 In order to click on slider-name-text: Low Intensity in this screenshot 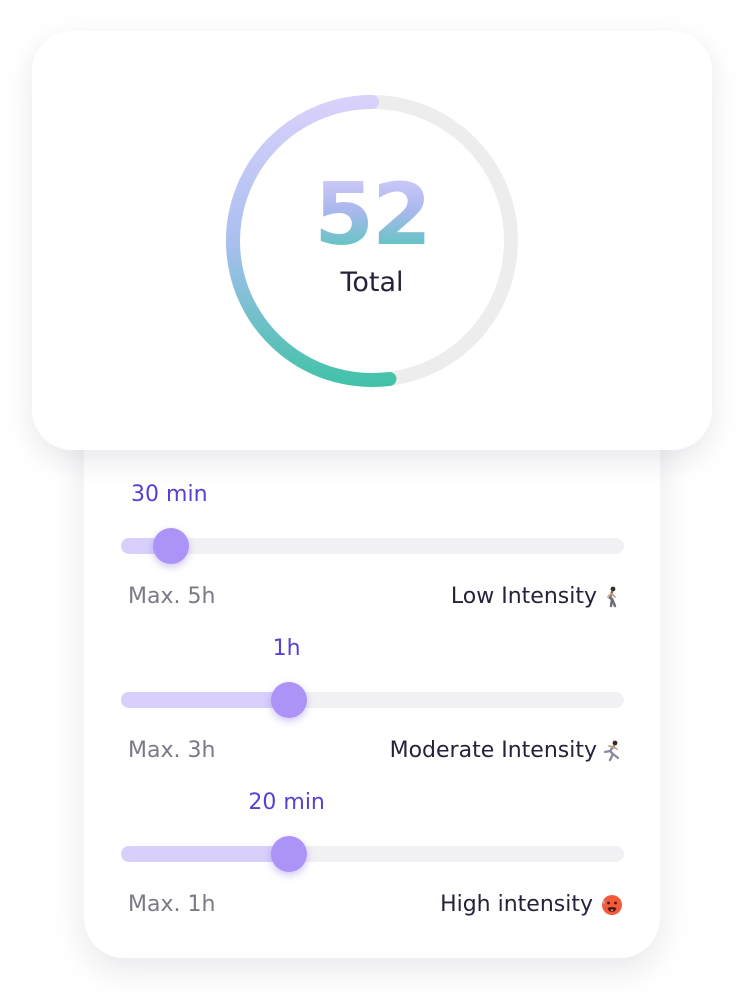, I will do `click(523, 596)`.